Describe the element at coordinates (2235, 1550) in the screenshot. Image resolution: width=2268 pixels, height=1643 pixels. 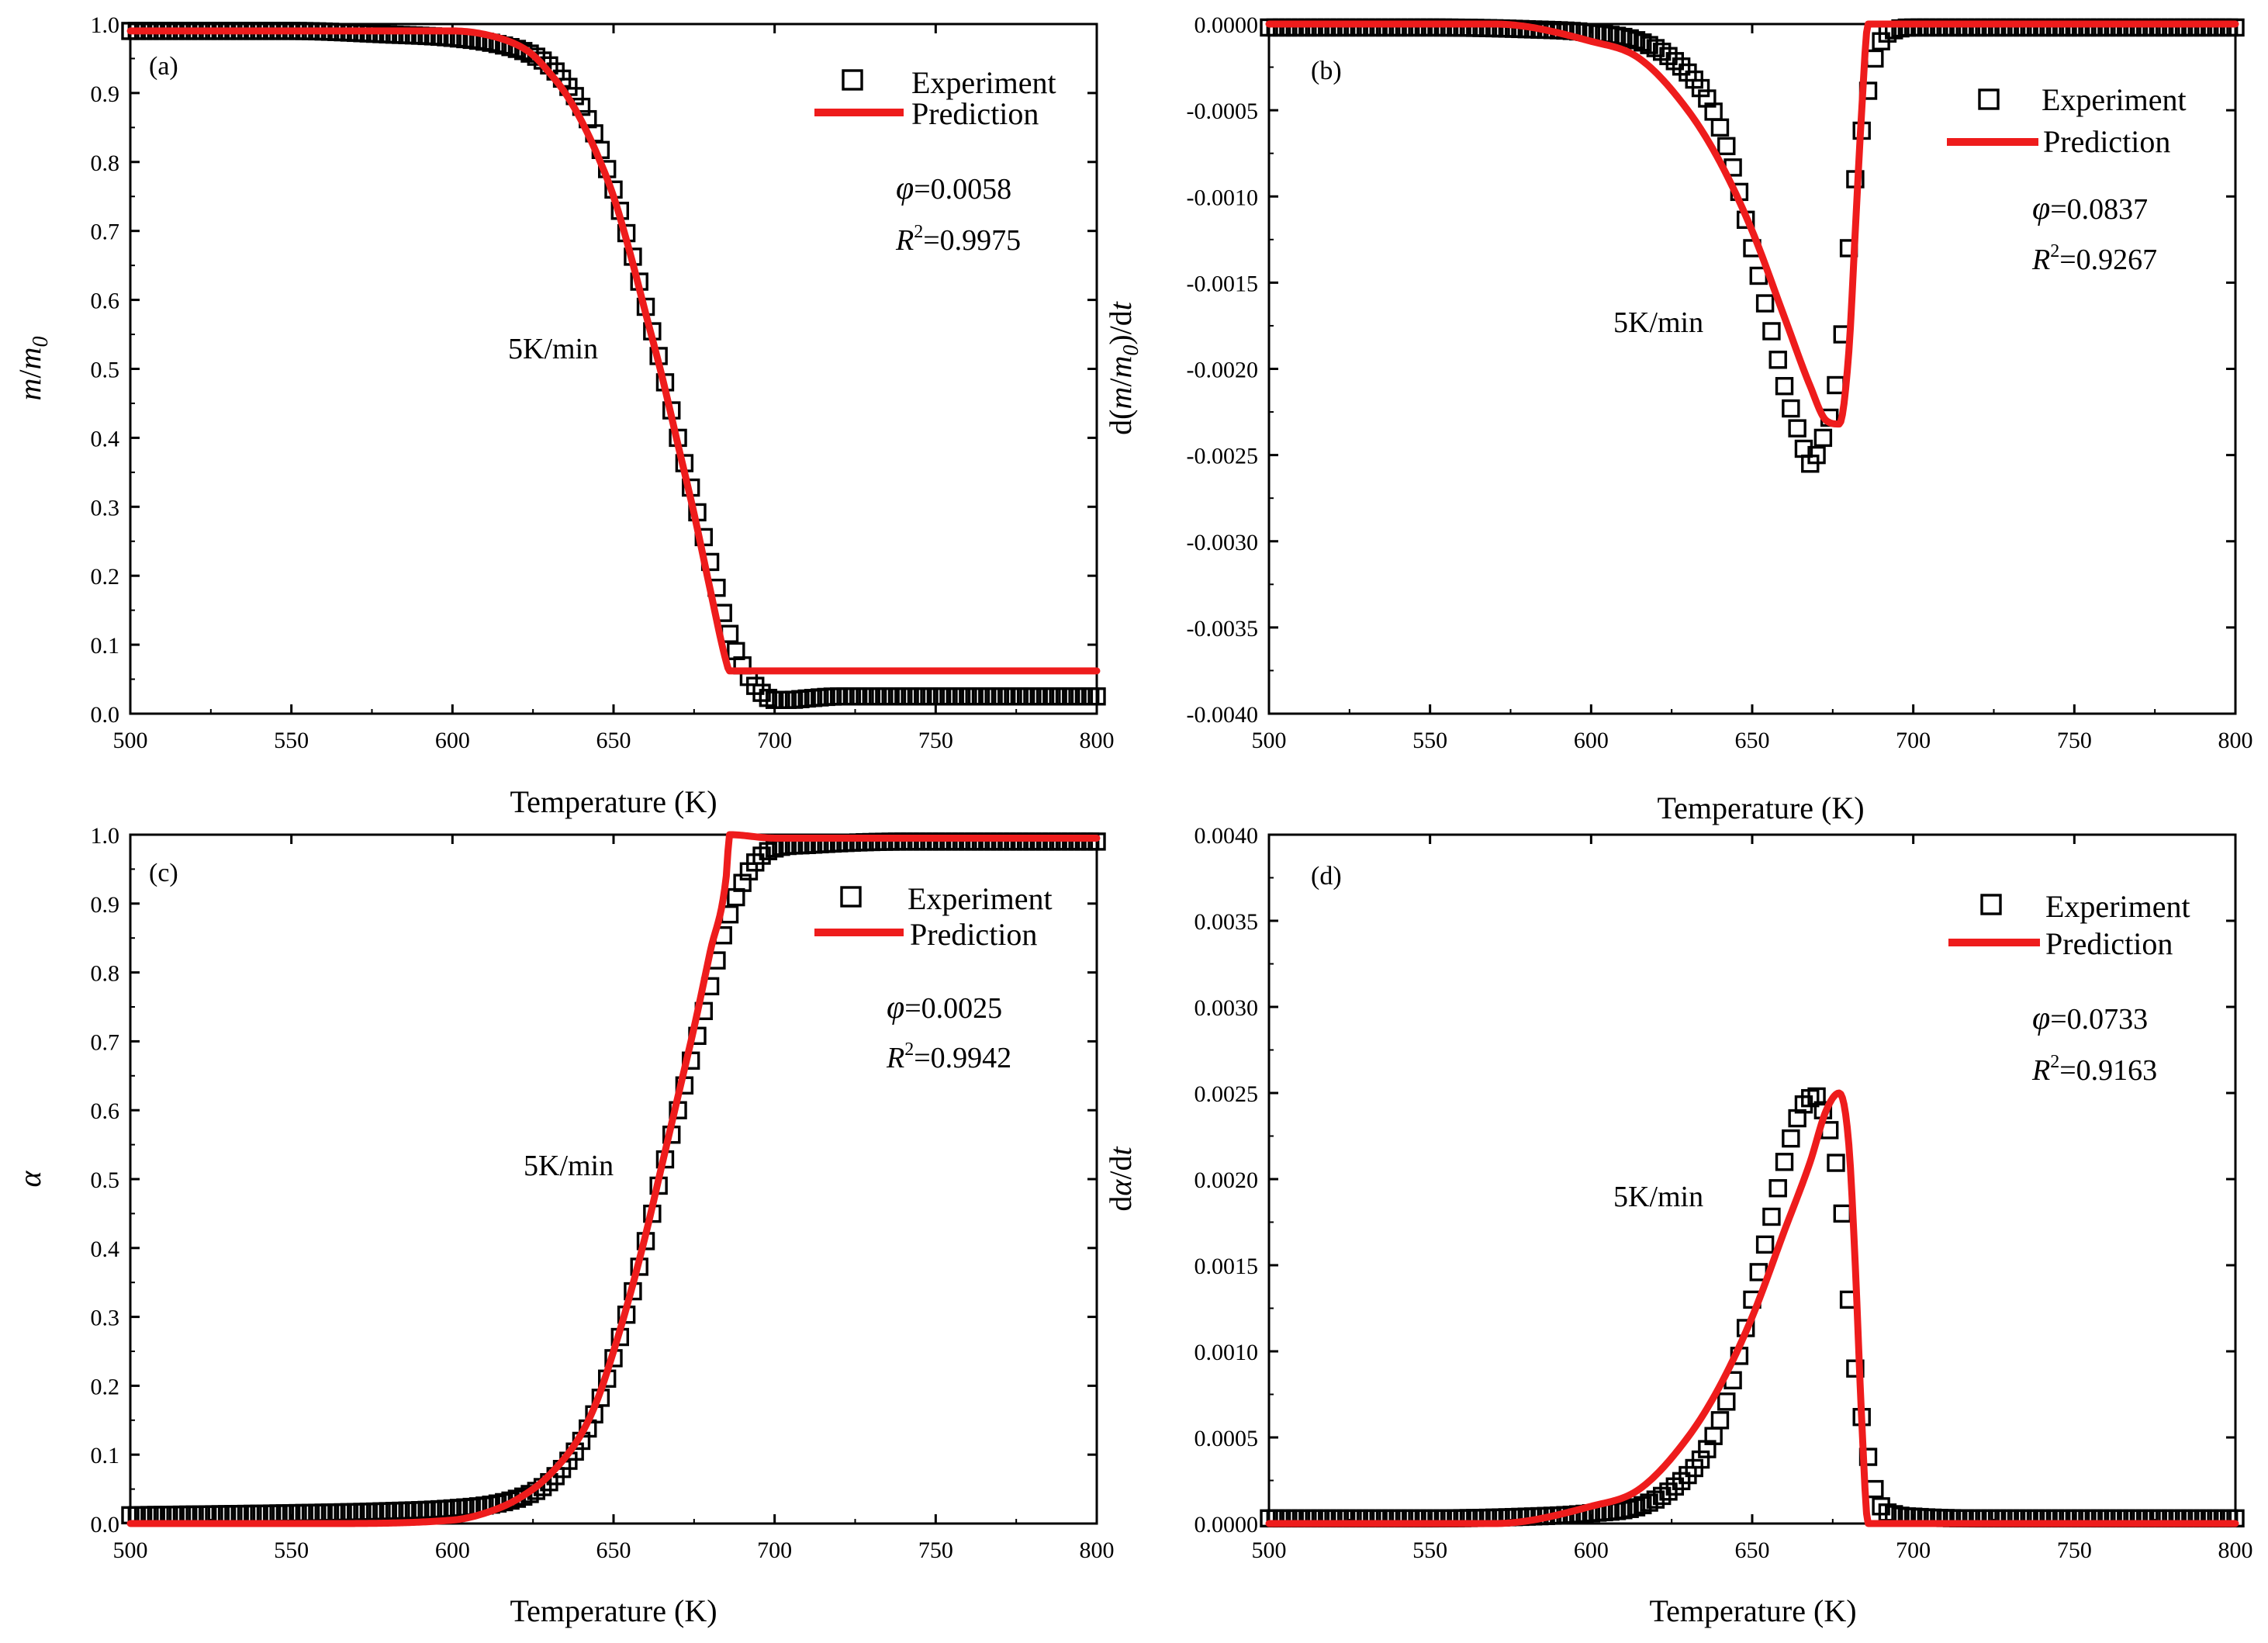
I see `x-tick-label-d: 800` at that location.